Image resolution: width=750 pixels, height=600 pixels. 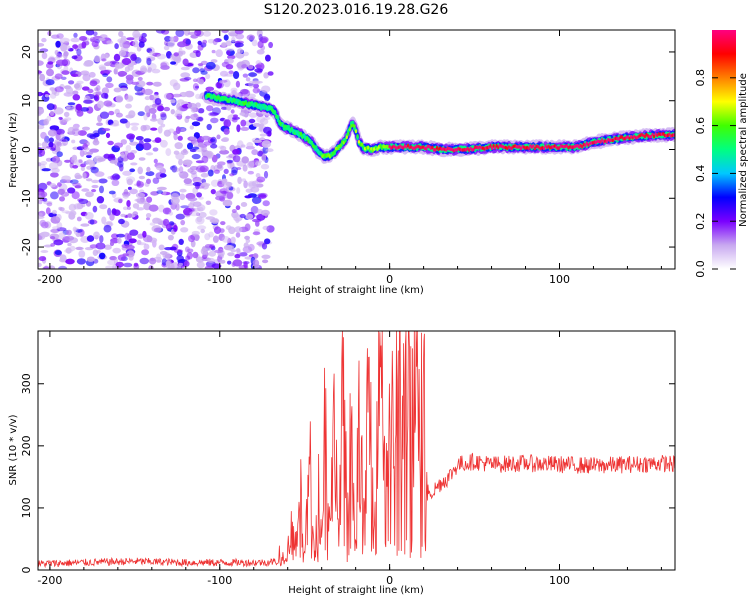 What do you see at coordinates (13, 449) in the screenshot?
I see `snr-y-axis-label: SNR (10 * v/v)` at bounding box center [13, 449].